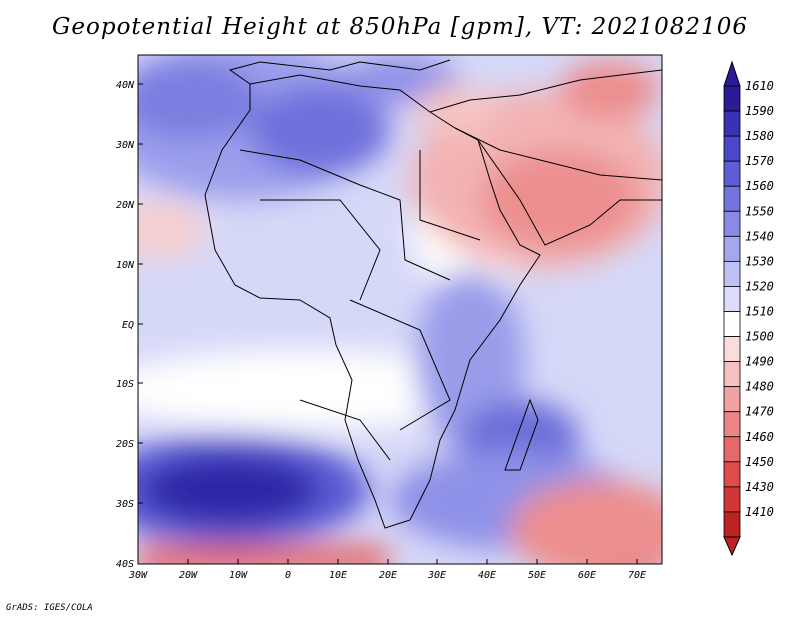  What do you see at coordinates (759, 362) in the screenshot?
I see `colorbar-label: 1490` at bounding box center [759, 362].